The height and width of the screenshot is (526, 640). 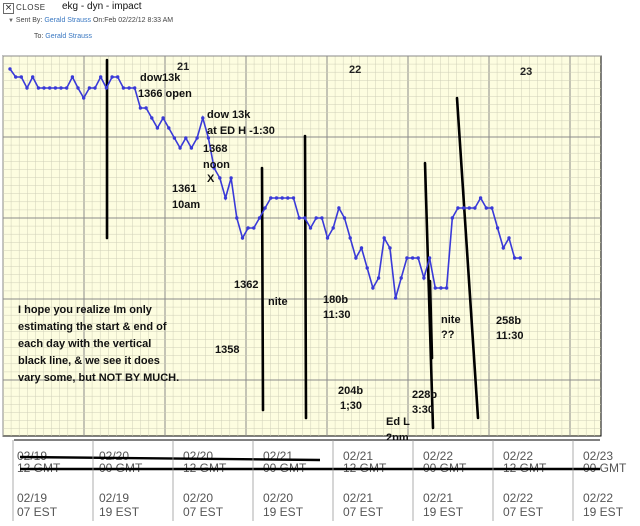 What do you see at coordinates (11, 21) in the screenshot?
I see `expand-arrow-icon: ▼` at bounding box center [11, 21].